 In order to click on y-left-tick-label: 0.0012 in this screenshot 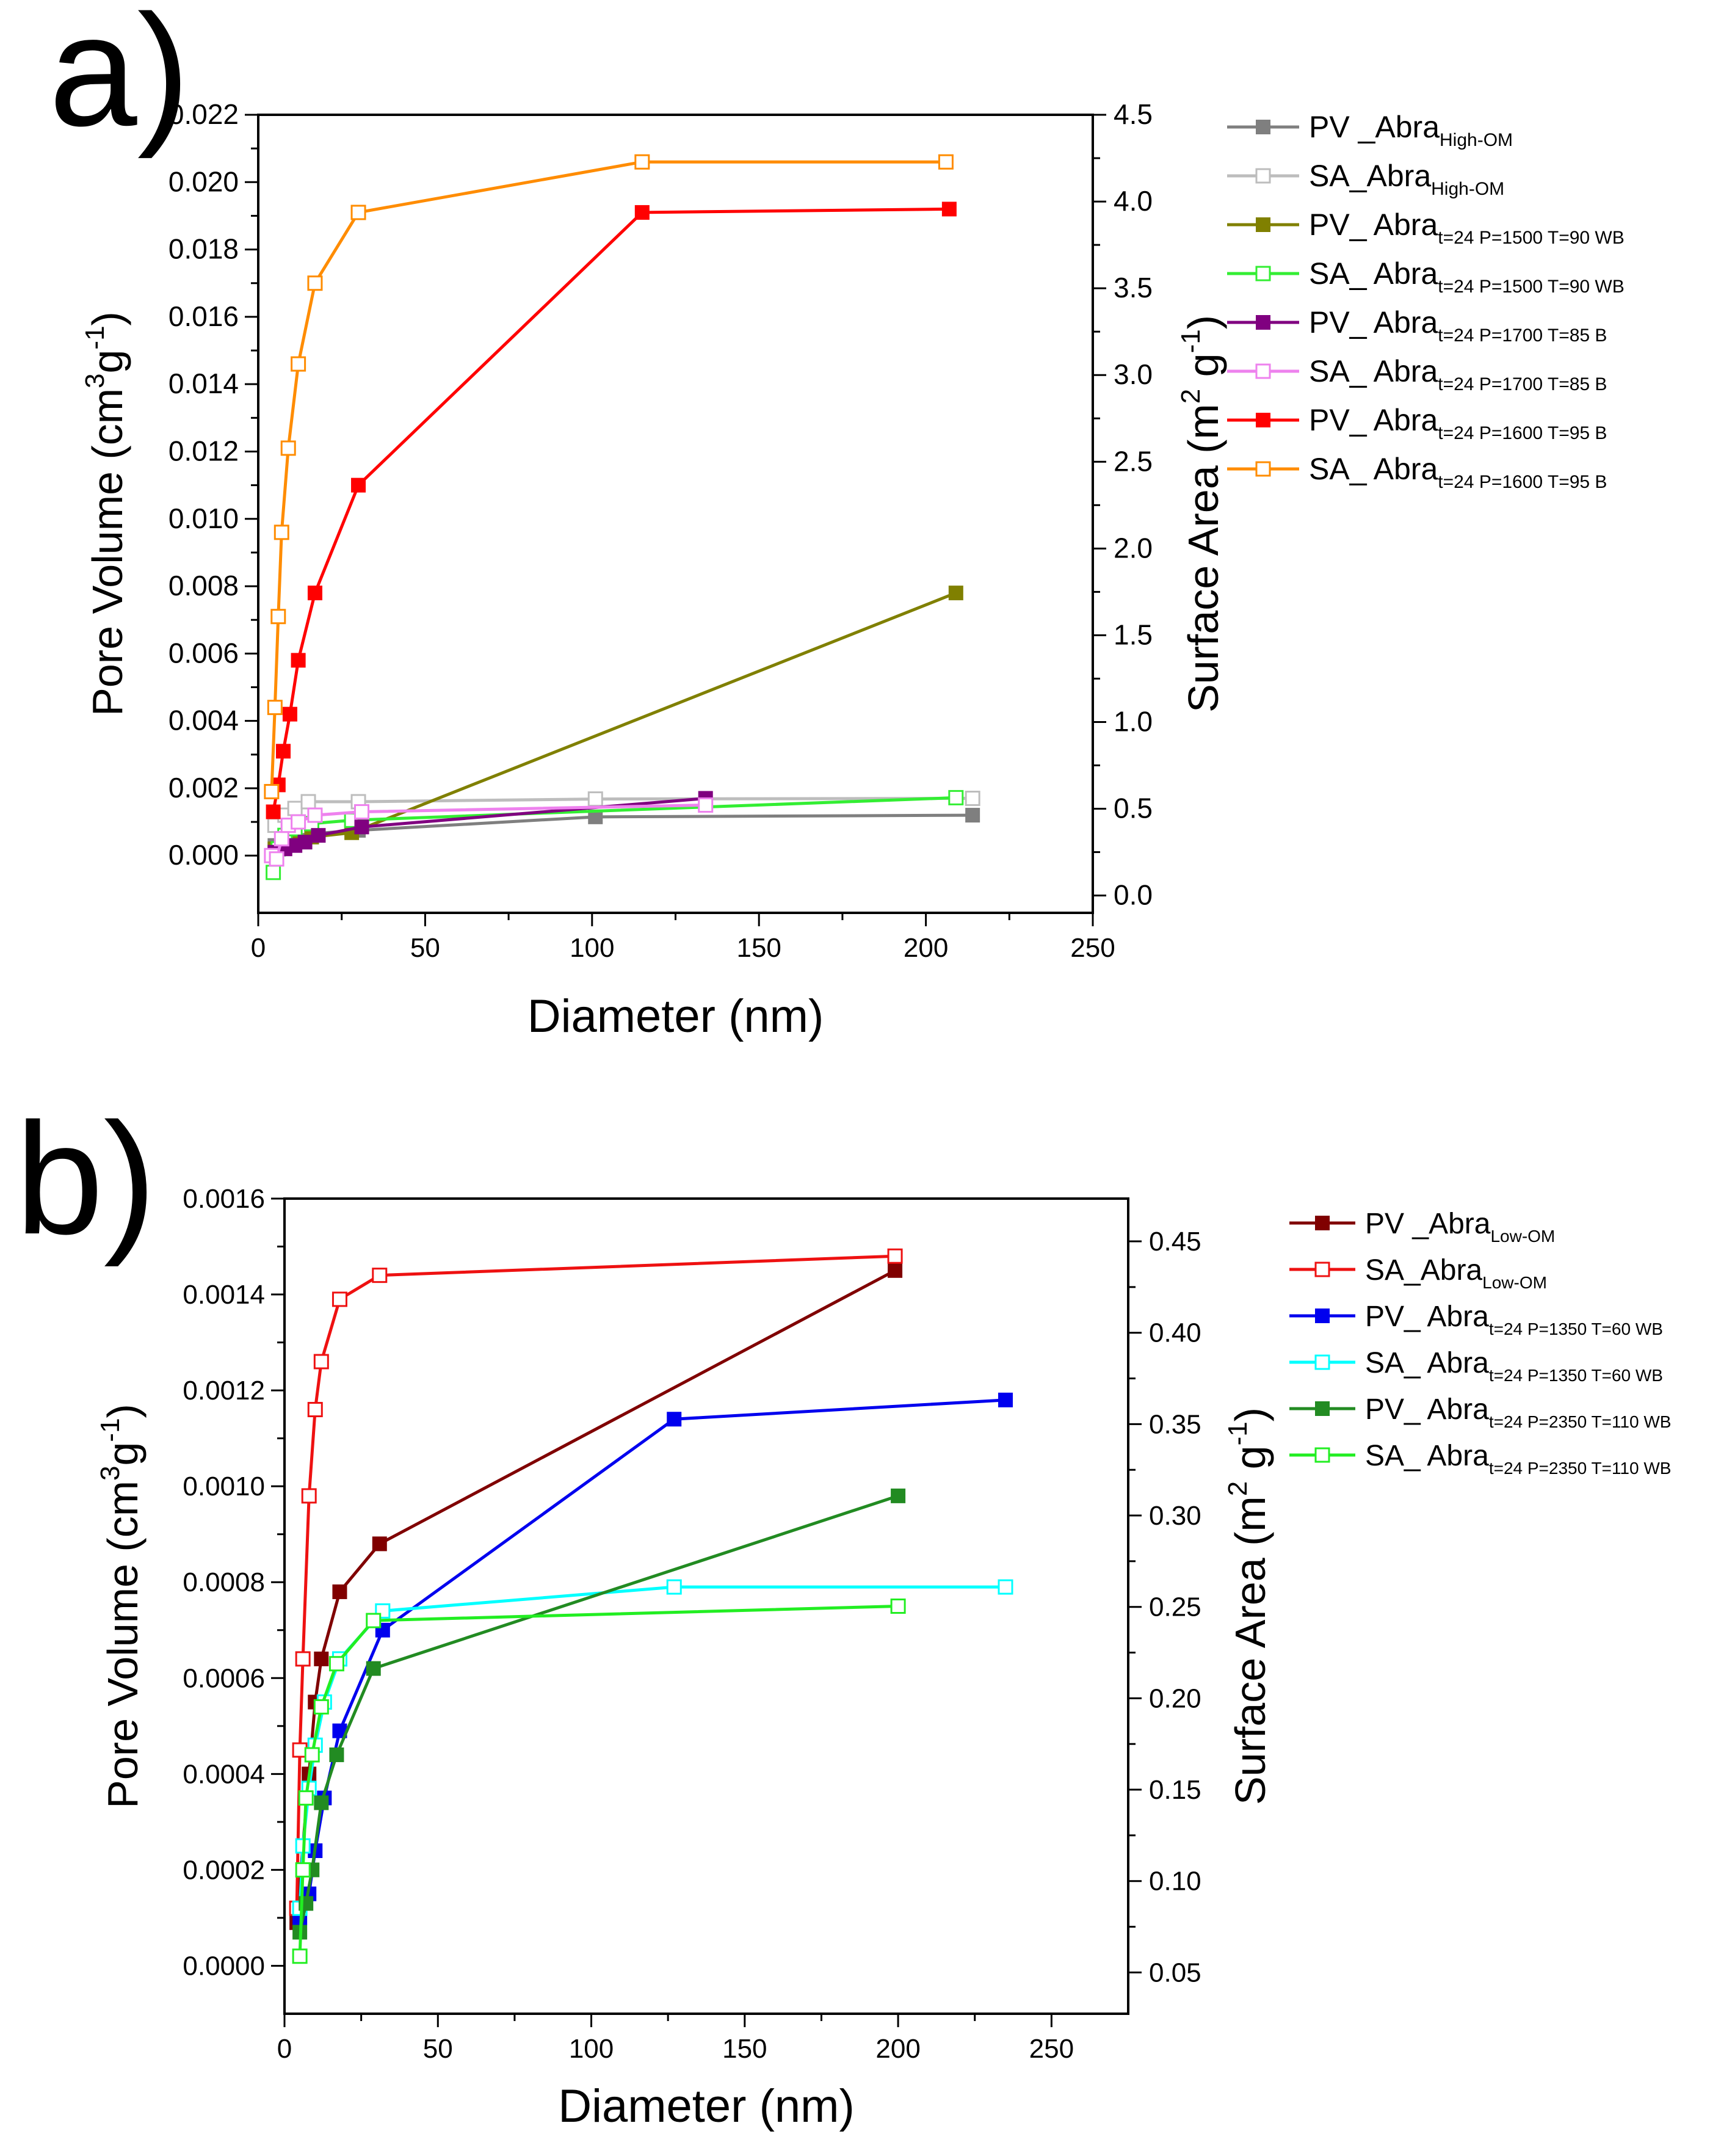, I will do `click(224, 1391)`.